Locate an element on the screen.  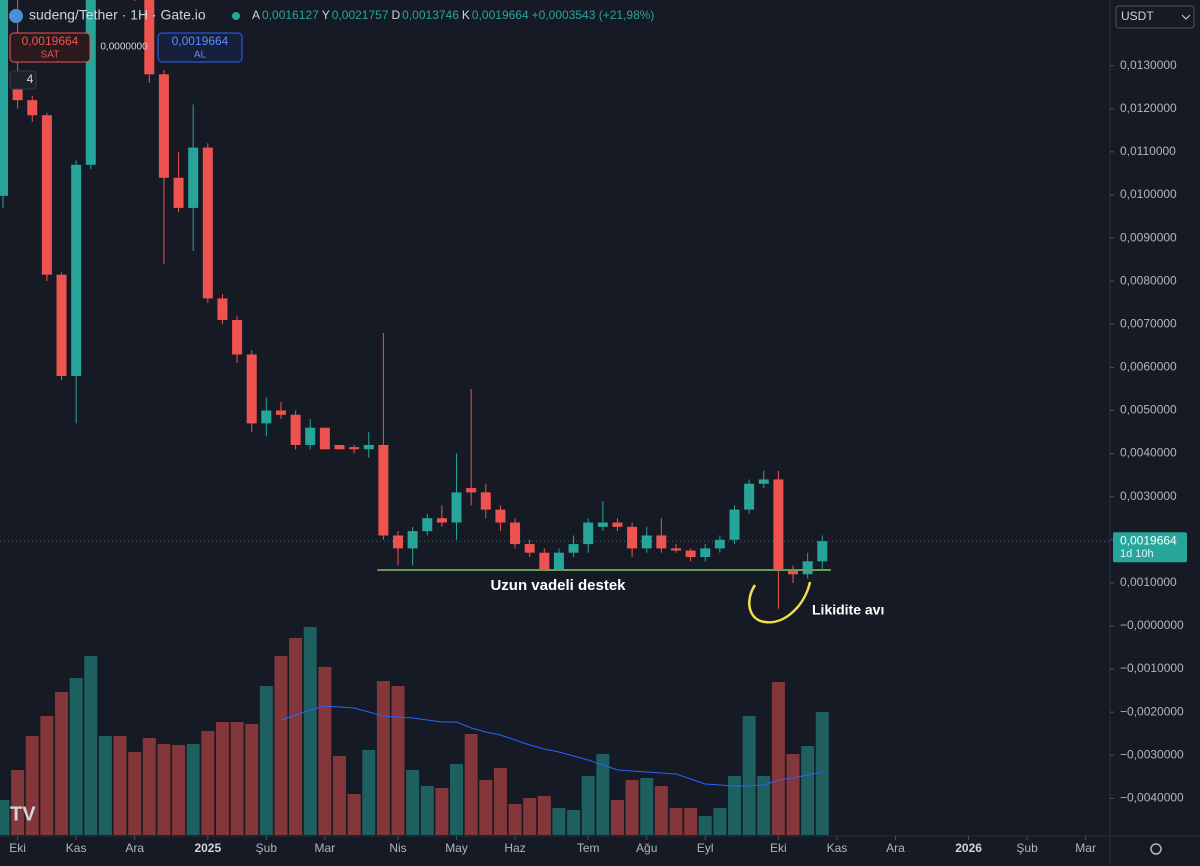
x-tick-label: 2025 is located at coordinates (207, 848).